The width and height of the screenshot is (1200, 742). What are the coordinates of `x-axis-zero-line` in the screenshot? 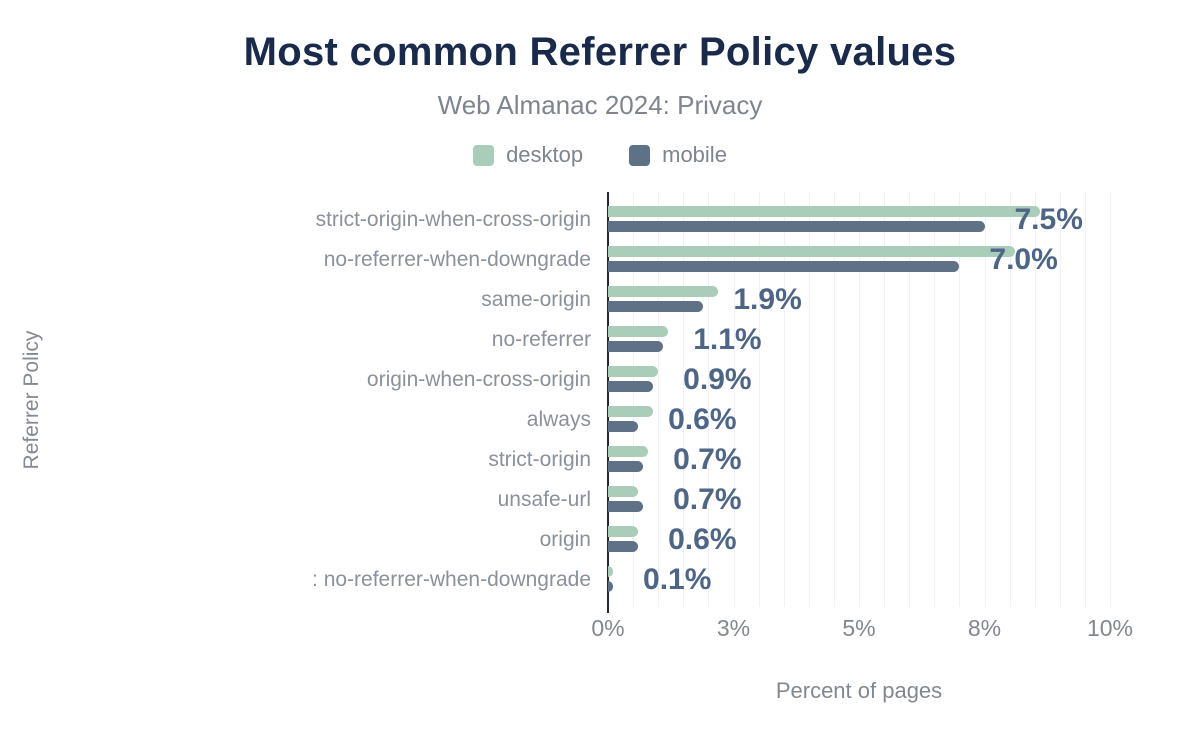 It's located at (608, 402).